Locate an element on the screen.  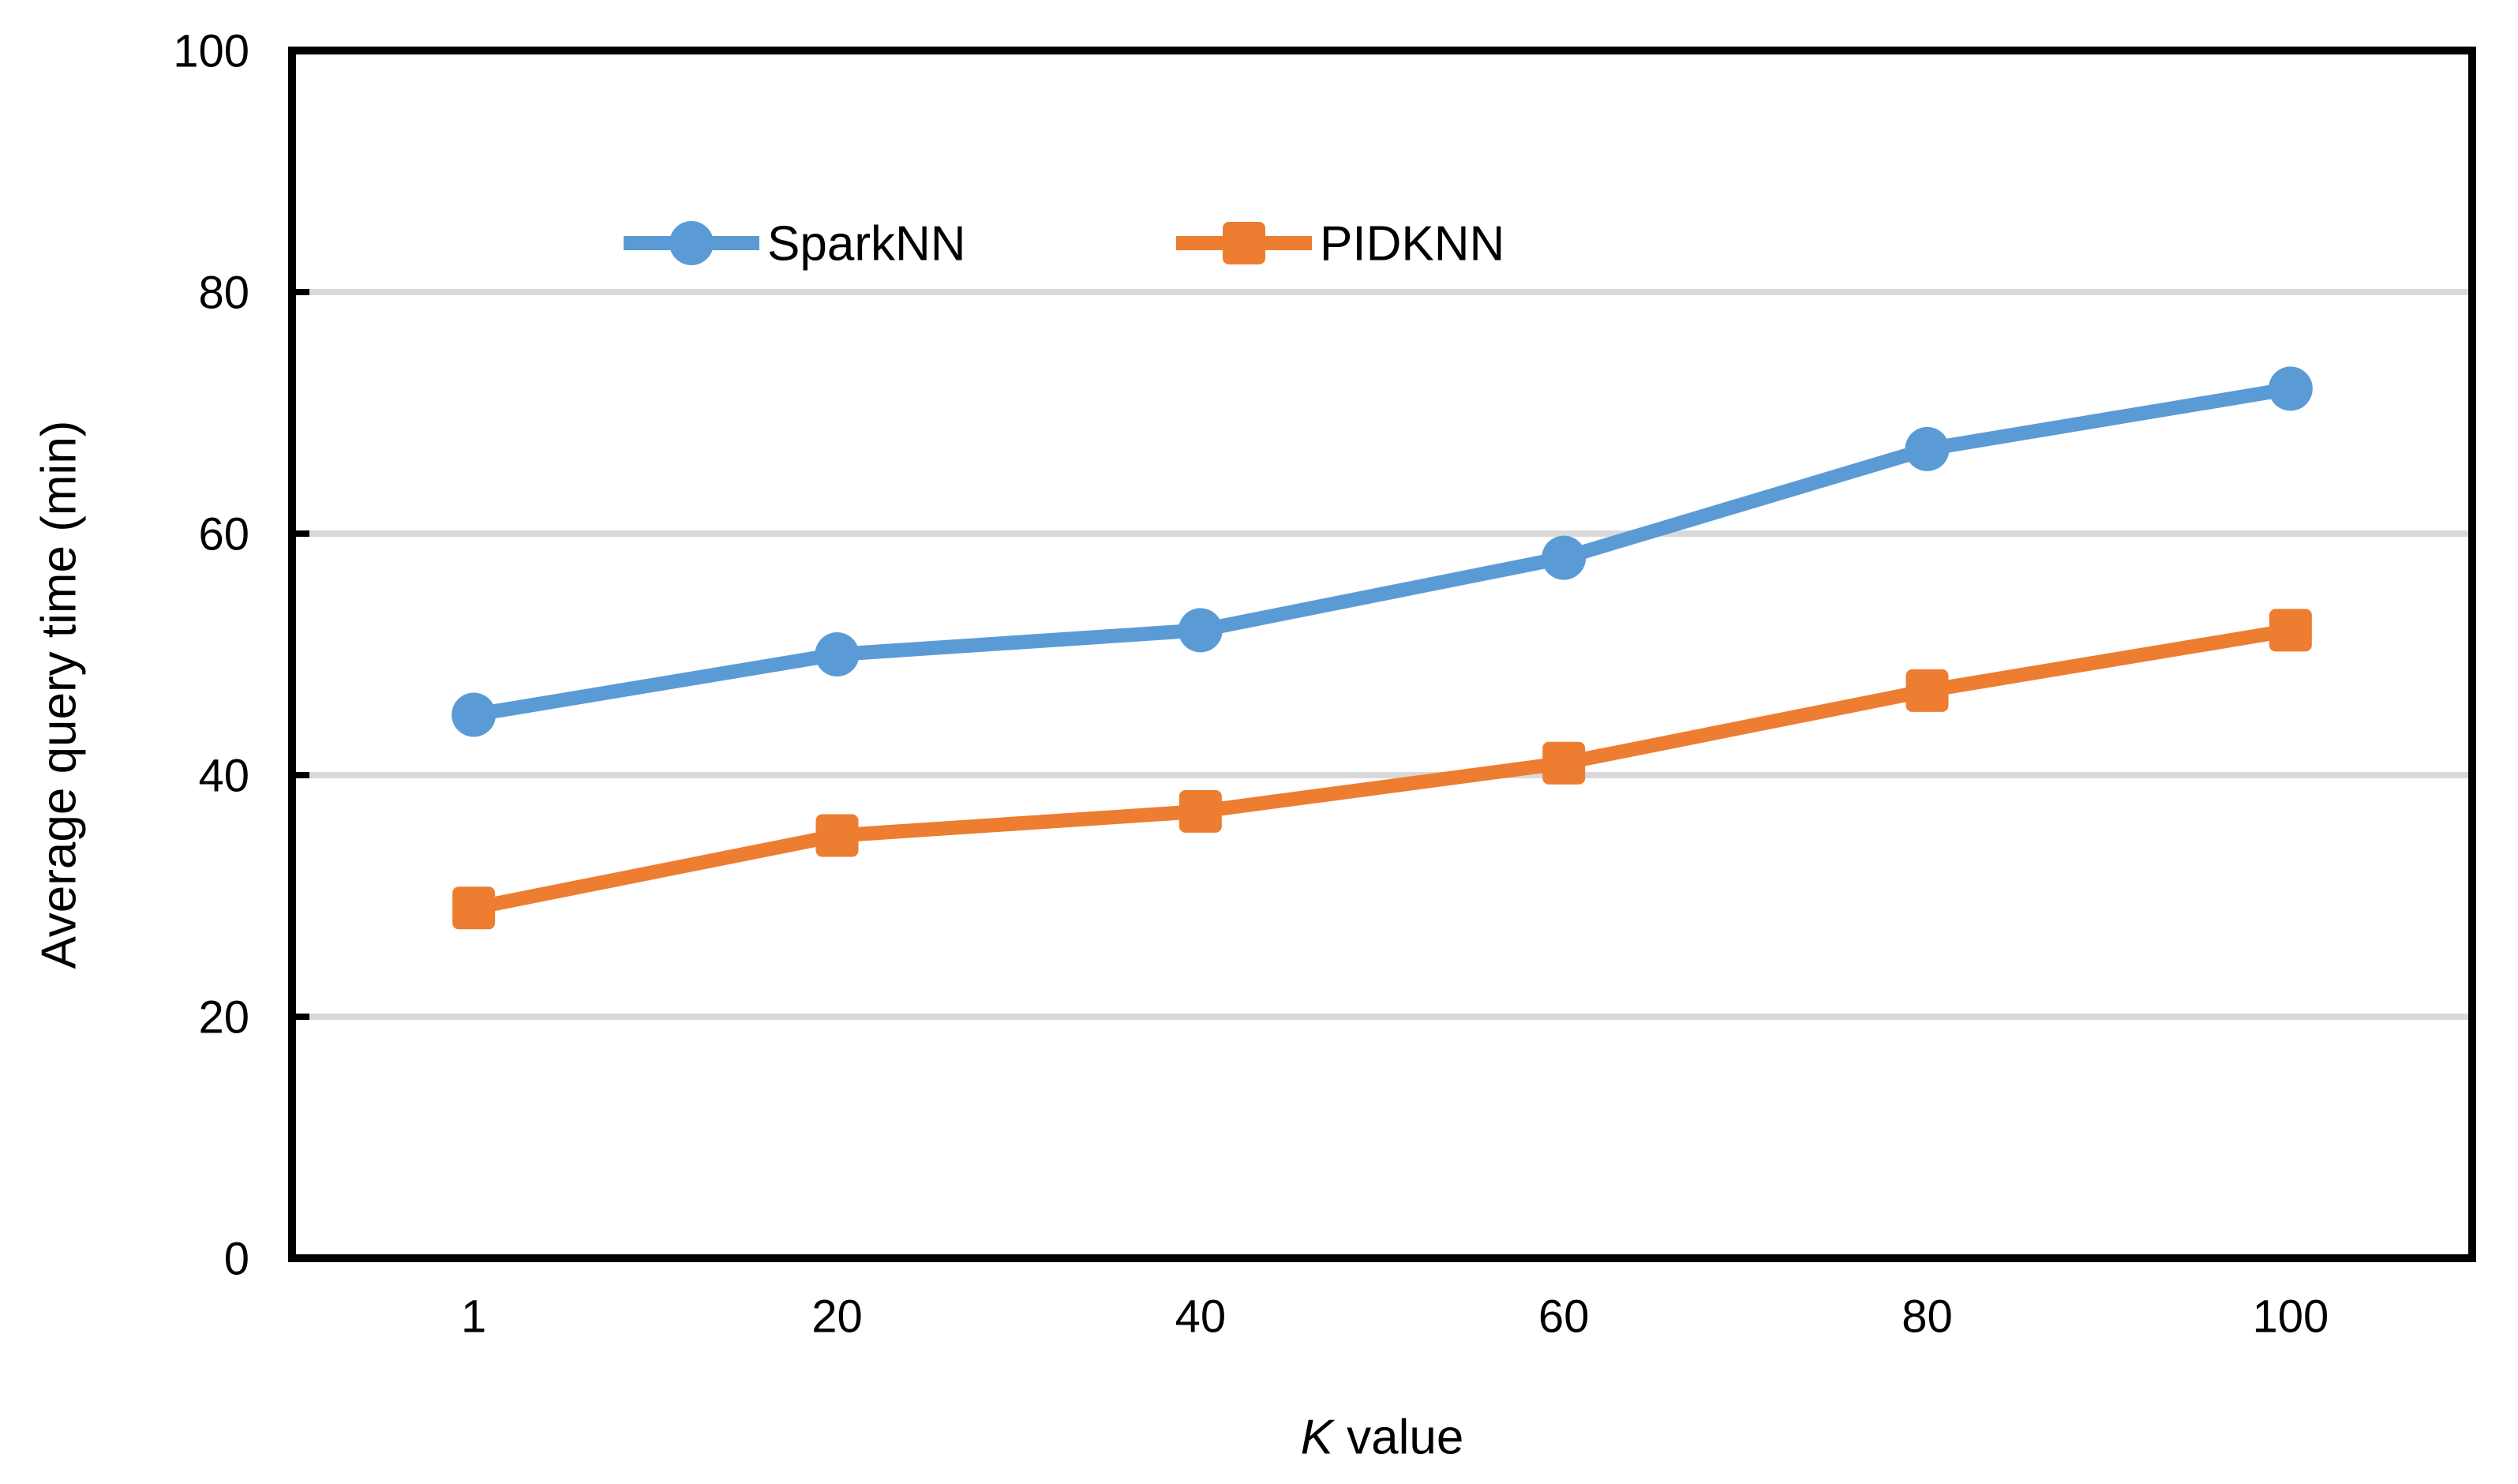
data-point-sparknn-k100 is located at coordinates (2290, 389).